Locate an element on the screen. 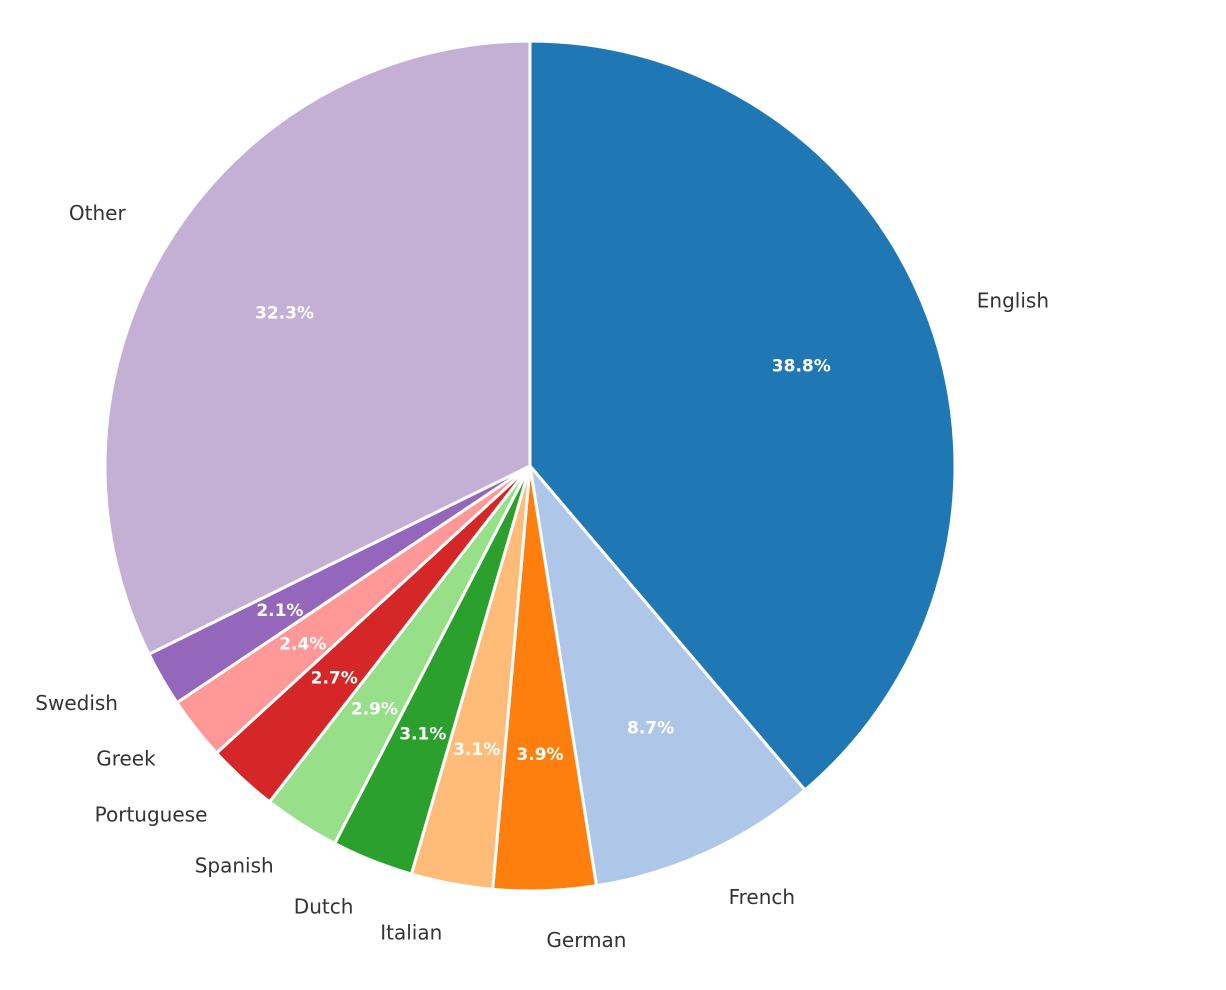 The height and width of the screenshot is (990, 1226). category-label-spanish: Spanish is located at coordinates (234, 866).